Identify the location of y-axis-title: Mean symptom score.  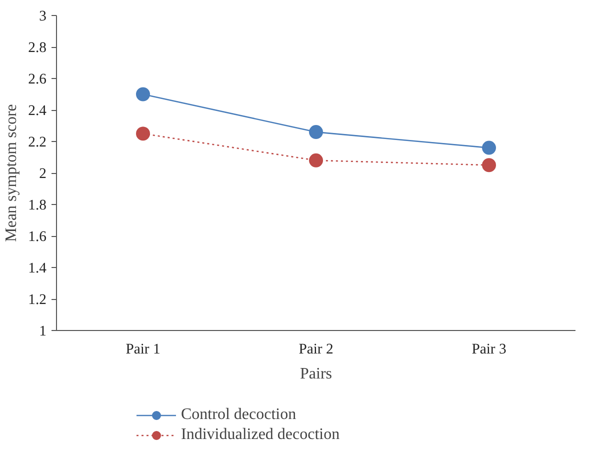
(11, 173).